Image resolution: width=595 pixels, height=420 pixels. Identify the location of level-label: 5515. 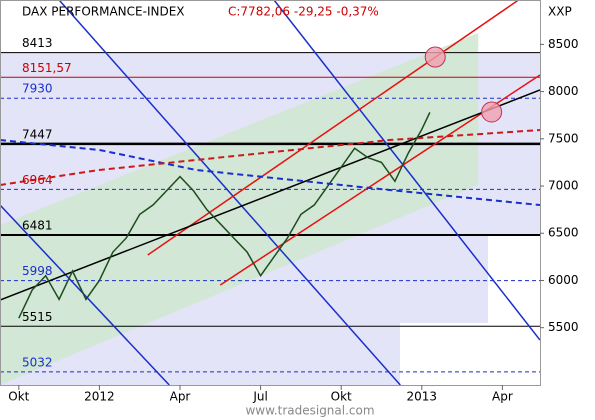
(37, 317).